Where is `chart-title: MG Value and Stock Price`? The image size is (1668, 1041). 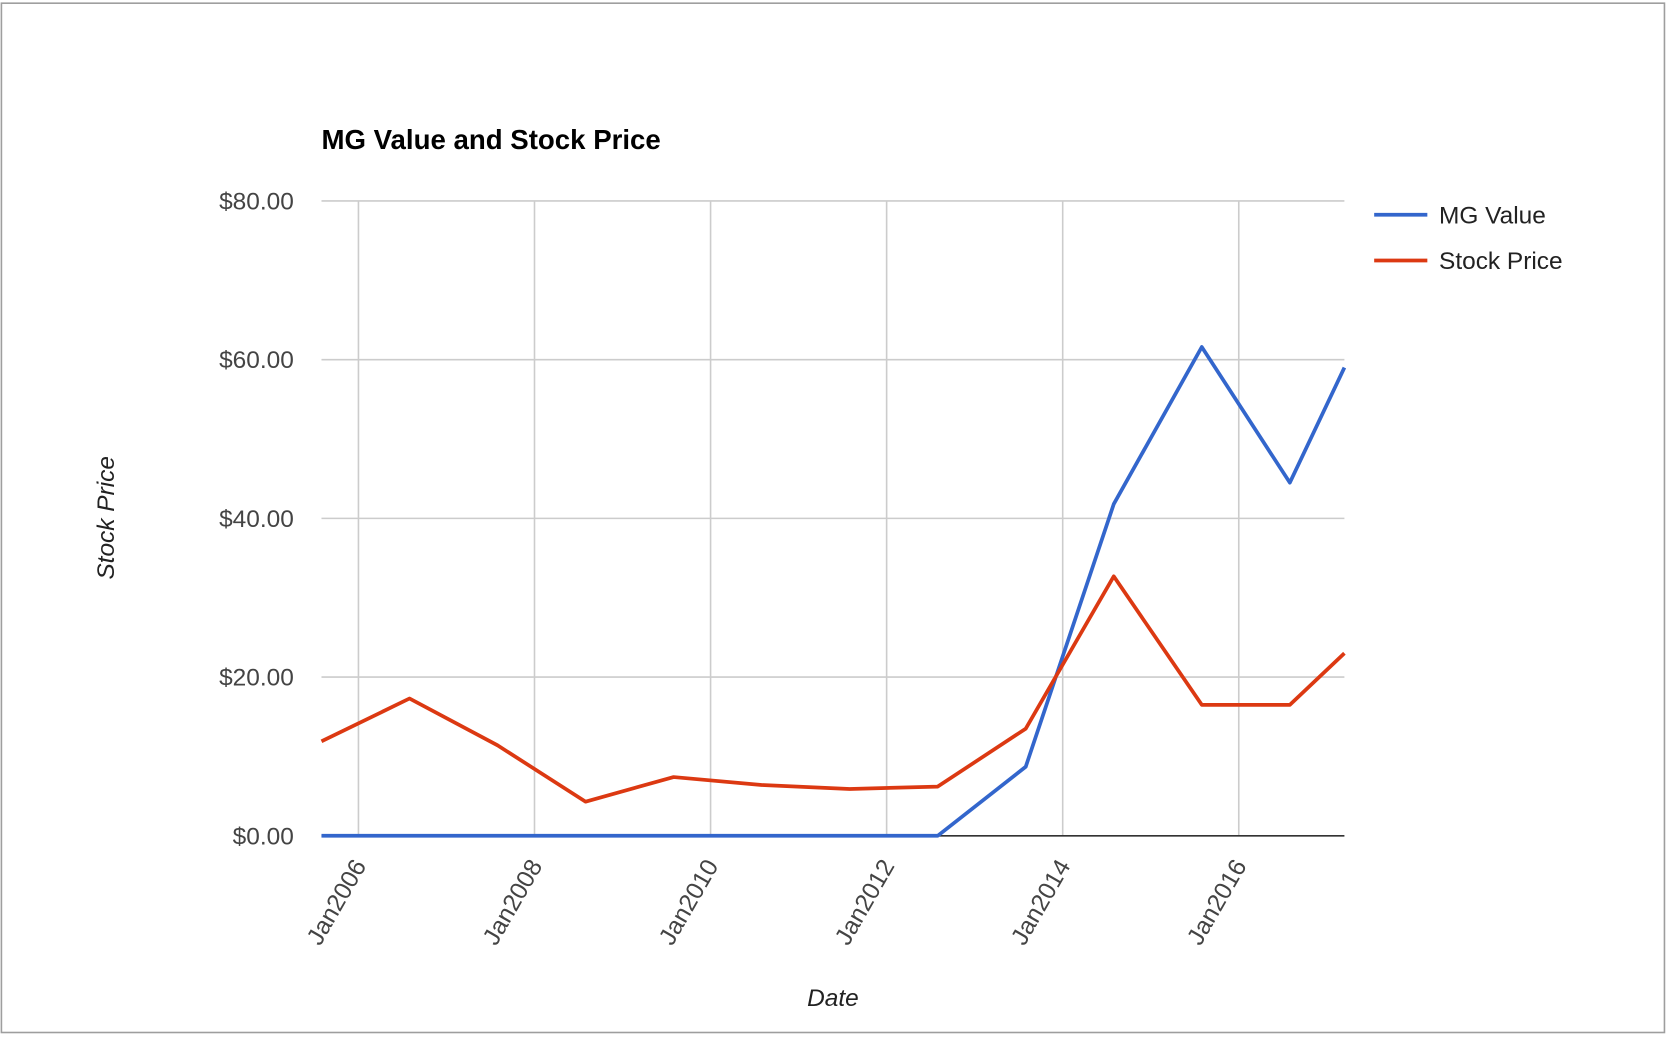 chart-title: MG Value and Stock Price is located at coordinates (490, 139).